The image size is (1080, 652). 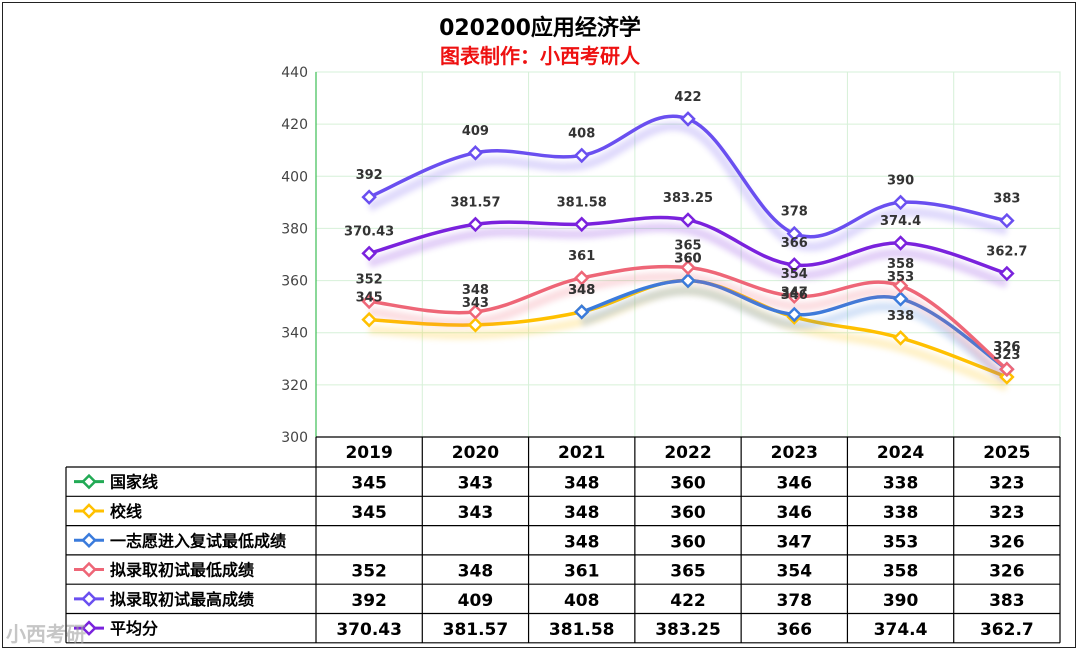 I want to click on data-label: 381.58, so click(x=582, y=202).